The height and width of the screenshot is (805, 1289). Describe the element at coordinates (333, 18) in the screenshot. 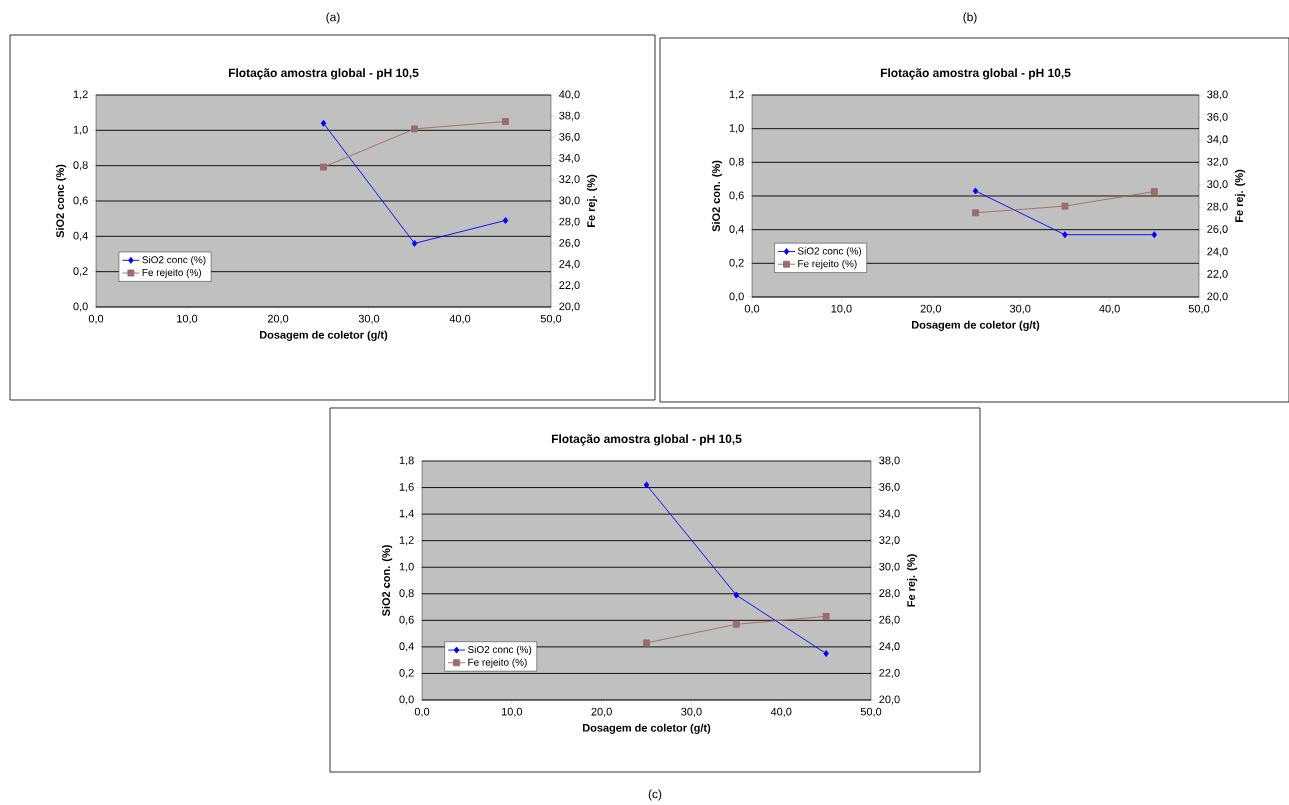

I see `text: (a)` at that location.